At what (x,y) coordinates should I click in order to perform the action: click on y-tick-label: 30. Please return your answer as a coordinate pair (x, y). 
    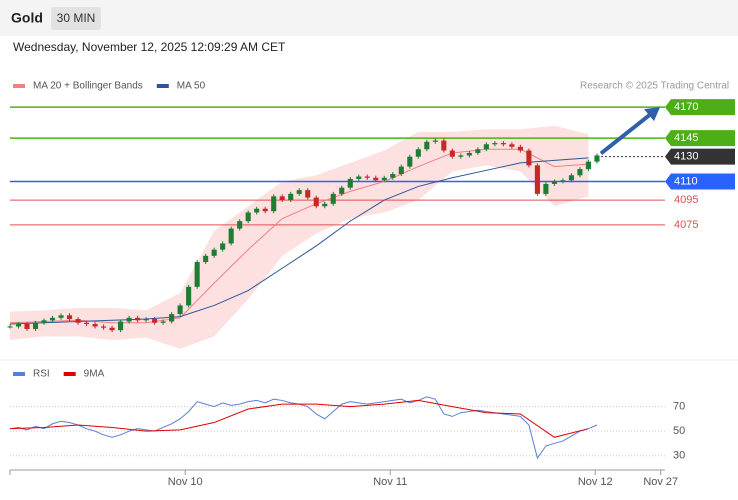
    Looking at the image, I should click on (679, 456).